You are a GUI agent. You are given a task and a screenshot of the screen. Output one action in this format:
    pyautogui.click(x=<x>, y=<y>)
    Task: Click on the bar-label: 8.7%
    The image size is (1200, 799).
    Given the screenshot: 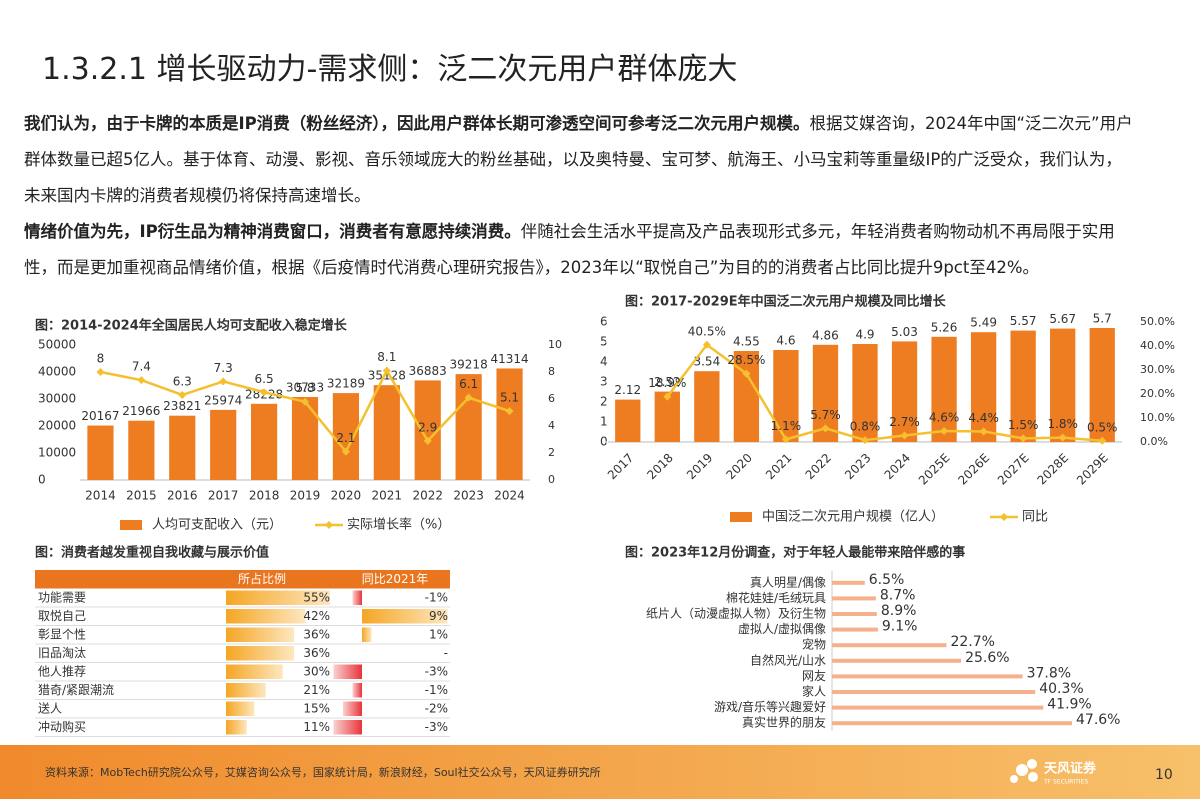 What is the action you would take?
    pyautogui.click(x=898, y=595)
    